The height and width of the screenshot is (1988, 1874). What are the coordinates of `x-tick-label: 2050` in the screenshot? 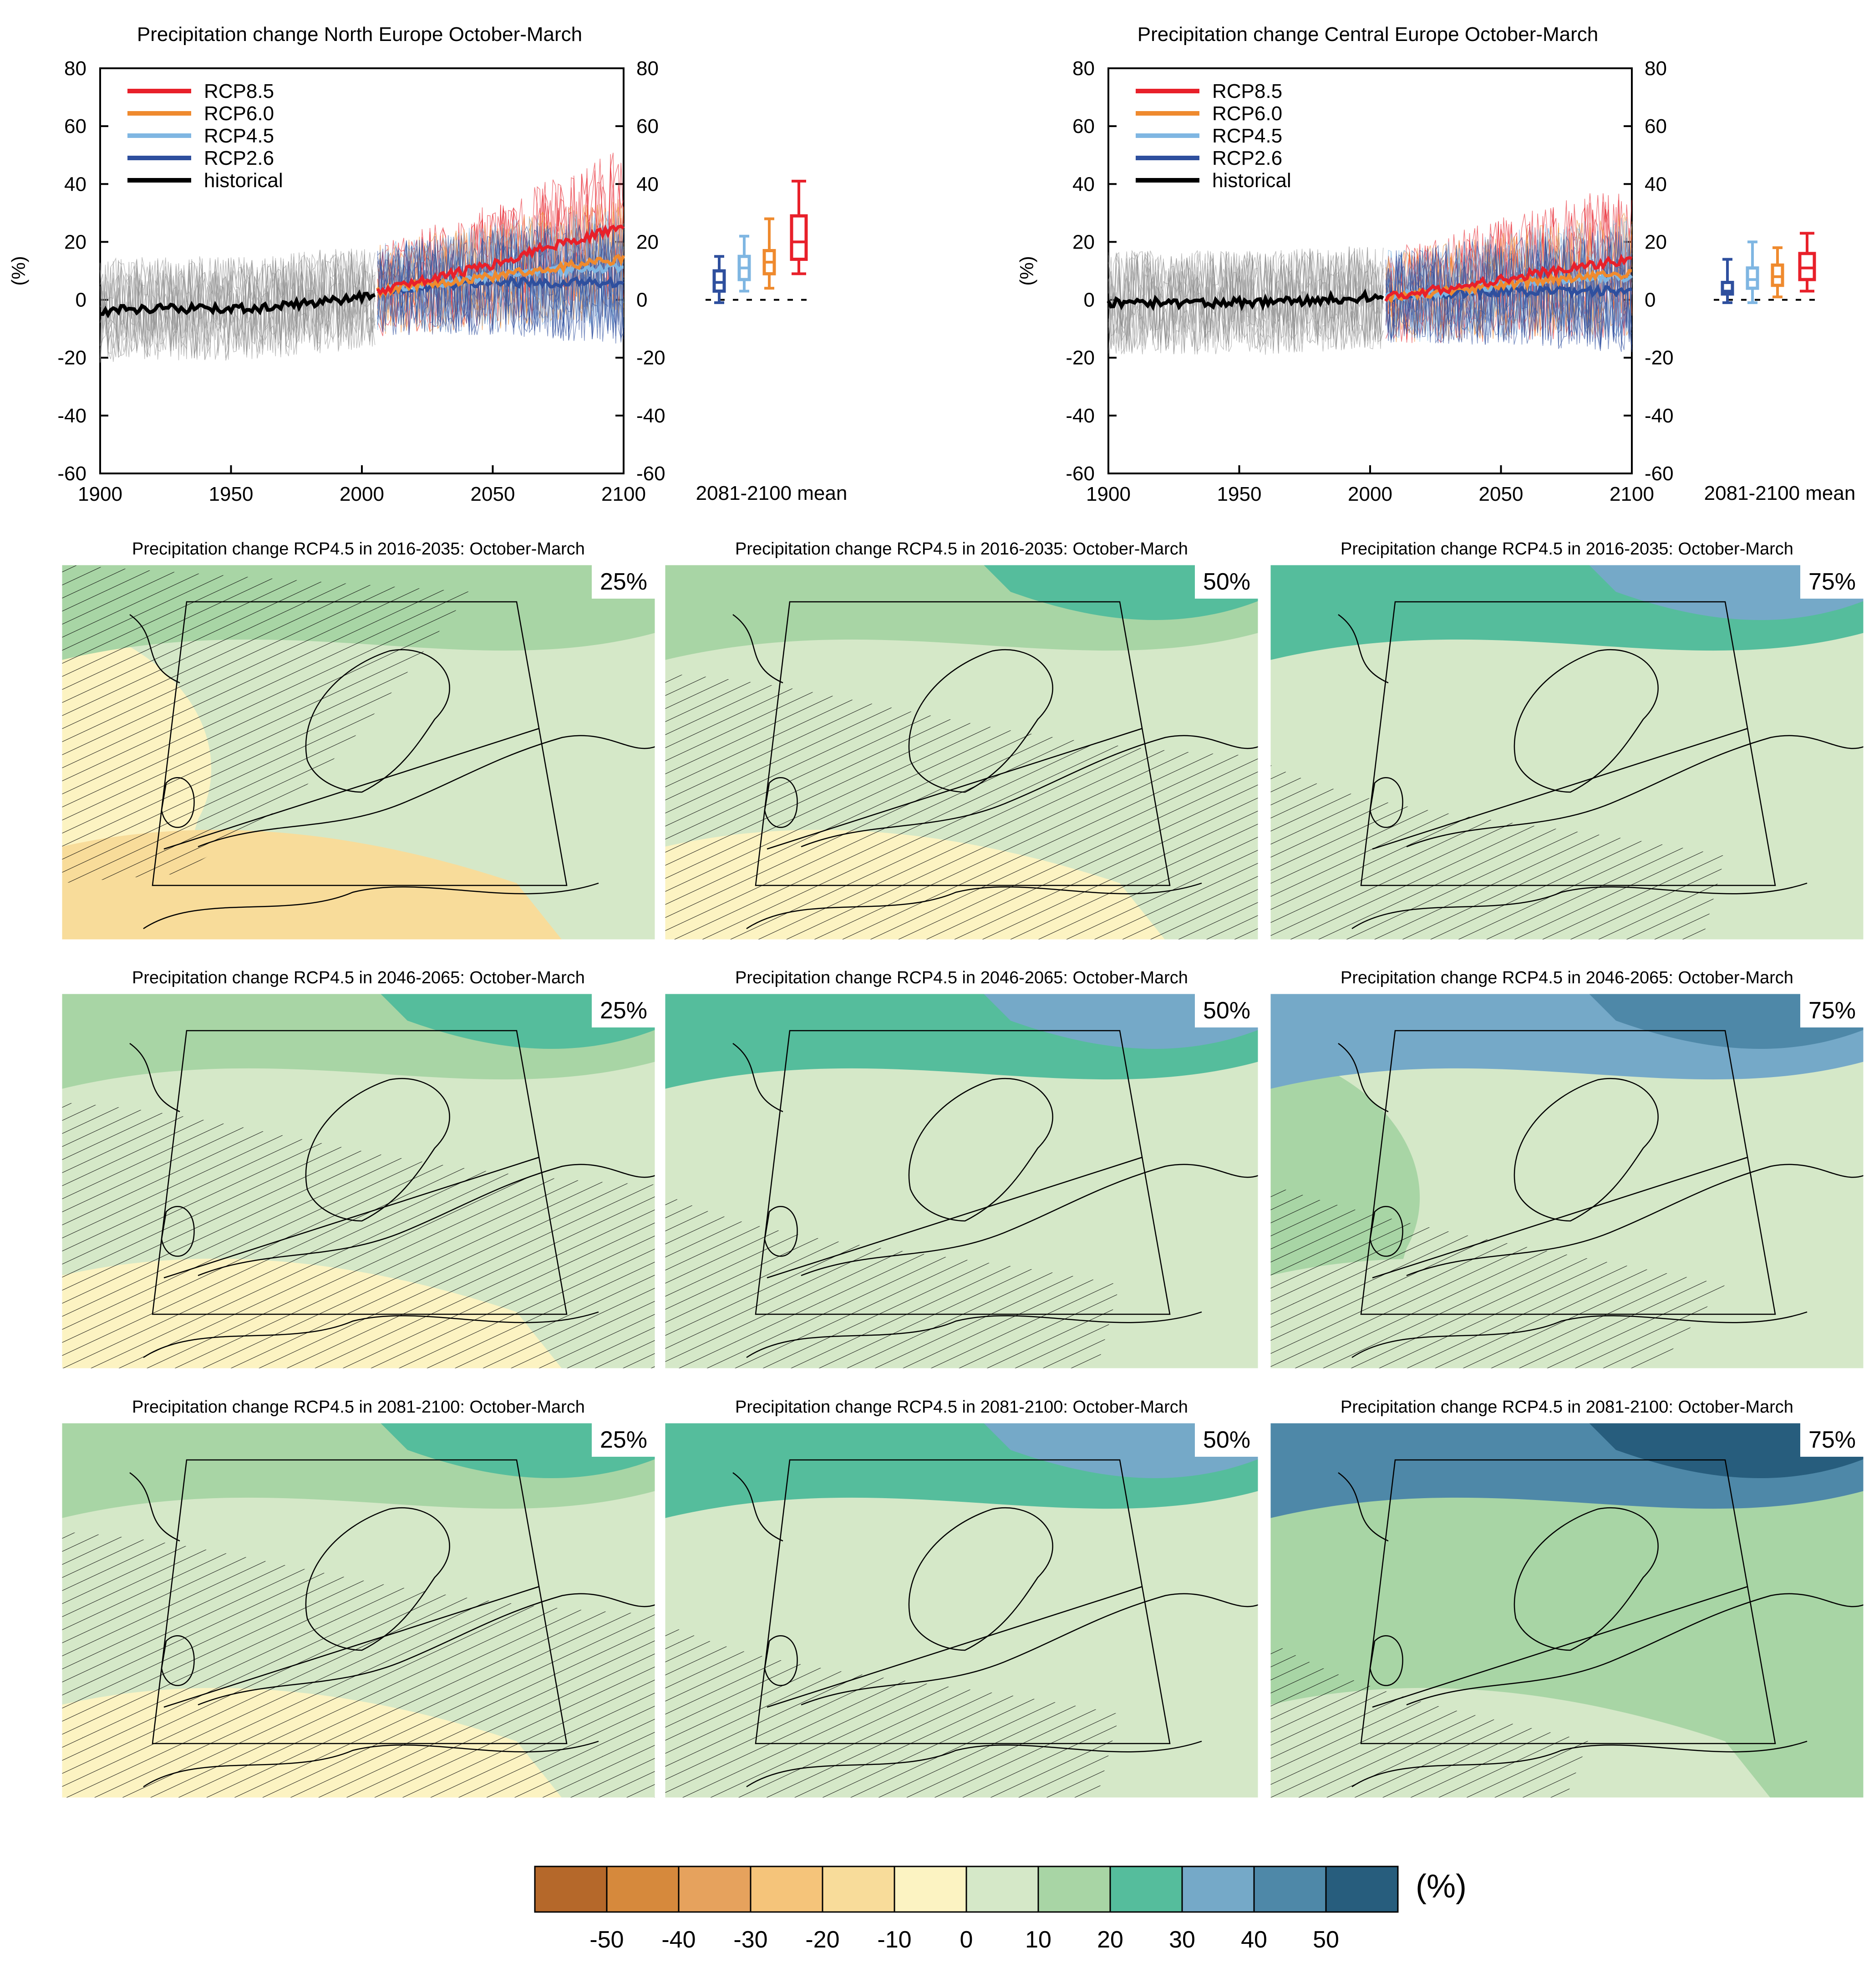 It's located at (493, 494).